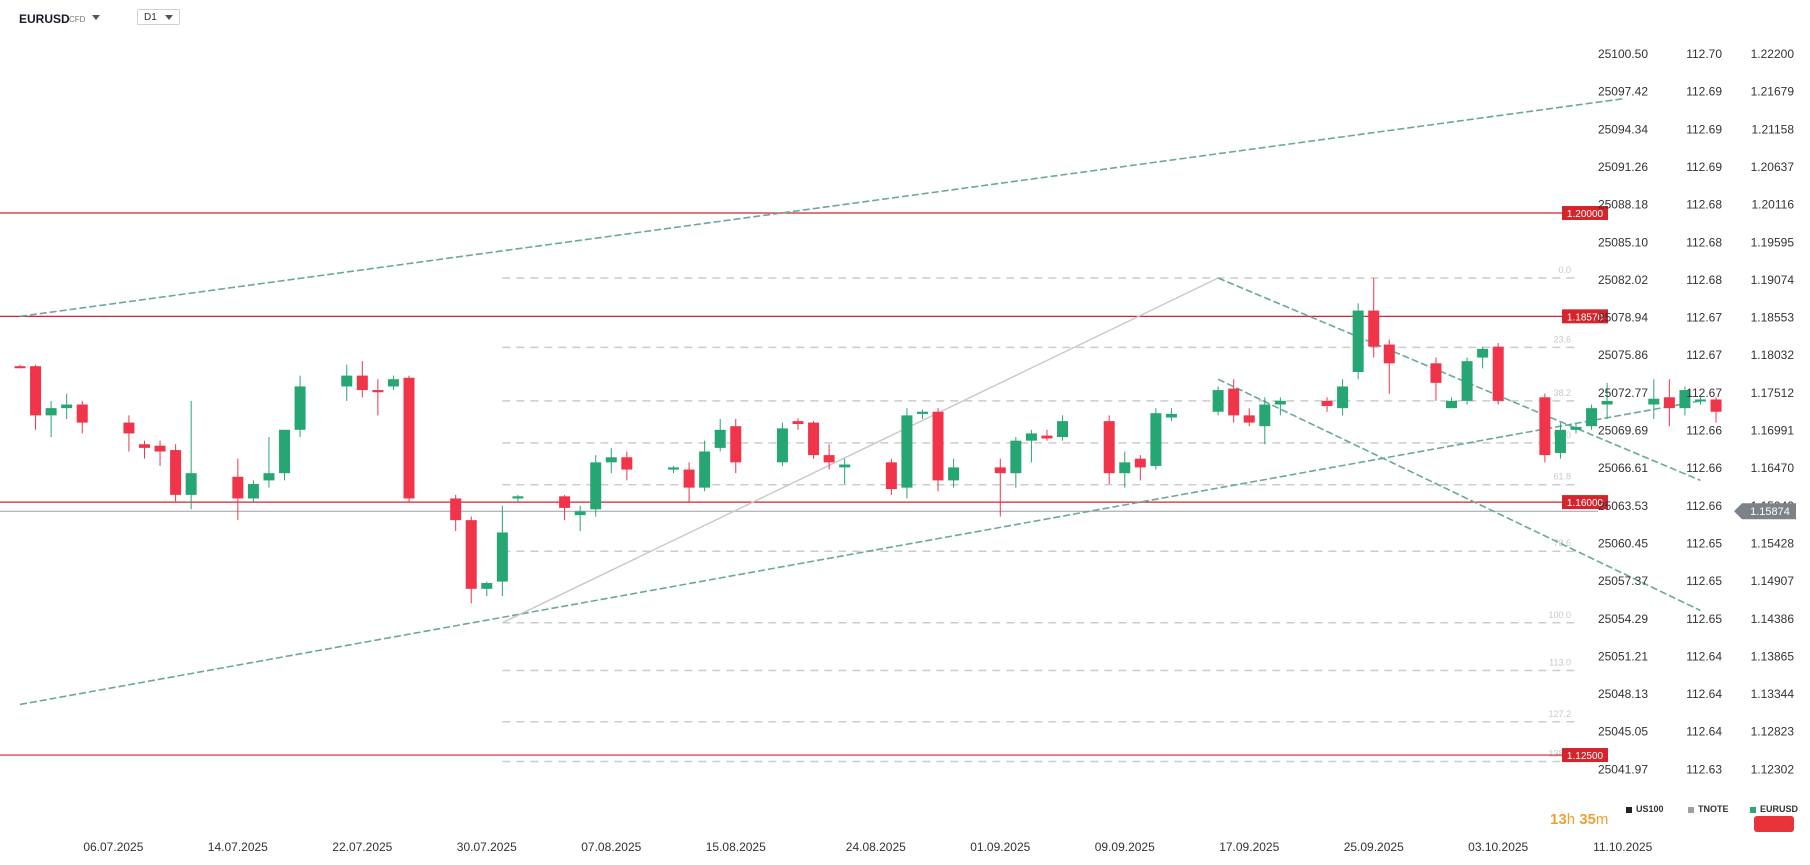  I want to click on x-tick-label: 15.08.2025, so click(736, 847).